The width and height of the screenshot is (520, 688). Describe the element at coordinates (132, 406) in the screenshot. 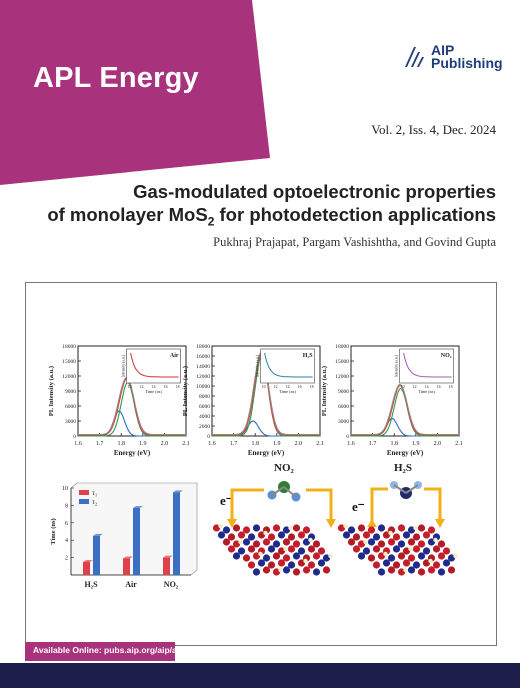

I see `total-fit` at that location.